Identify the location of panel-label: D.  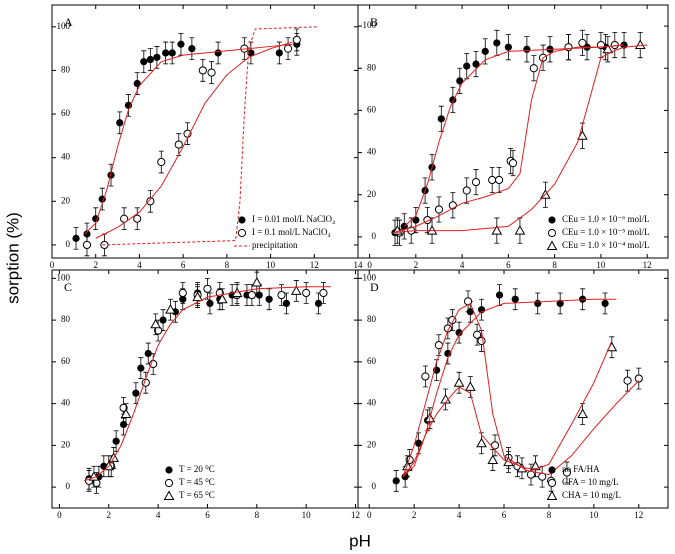
(374, 287).